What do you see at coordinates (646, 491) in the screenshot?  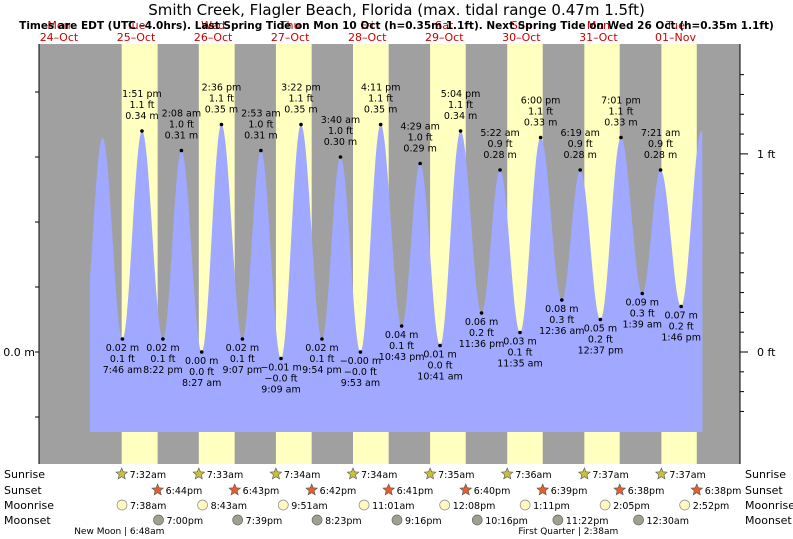 I see `sunset-time: 6:38pm` at bounding box center [646, 491].